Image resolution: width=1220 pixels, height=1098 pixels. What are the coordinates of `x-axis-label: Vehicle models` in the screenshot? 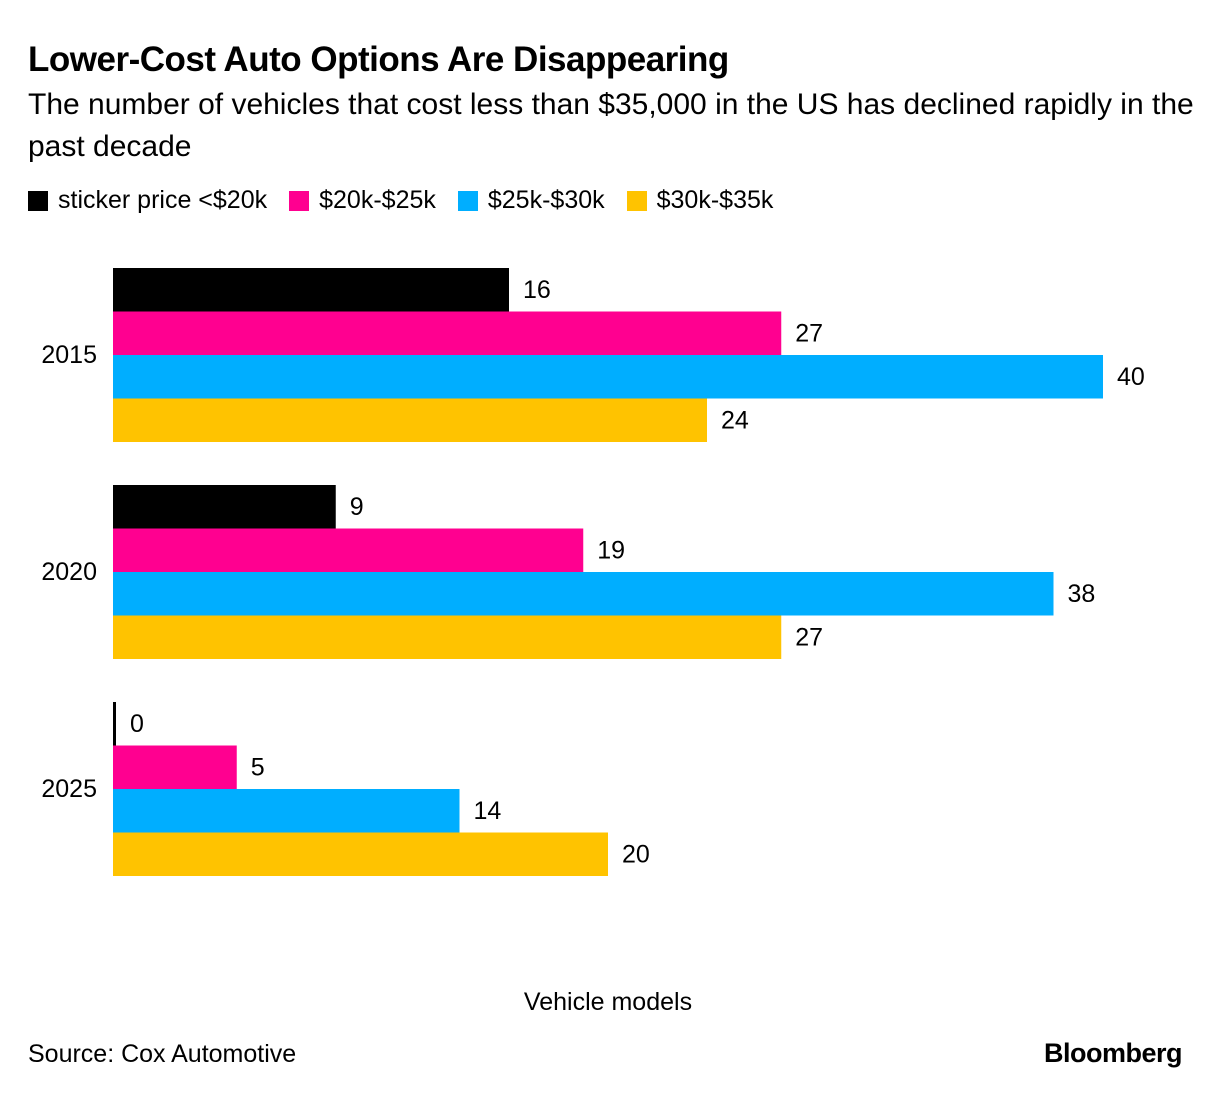 It's located at (608, 1002).